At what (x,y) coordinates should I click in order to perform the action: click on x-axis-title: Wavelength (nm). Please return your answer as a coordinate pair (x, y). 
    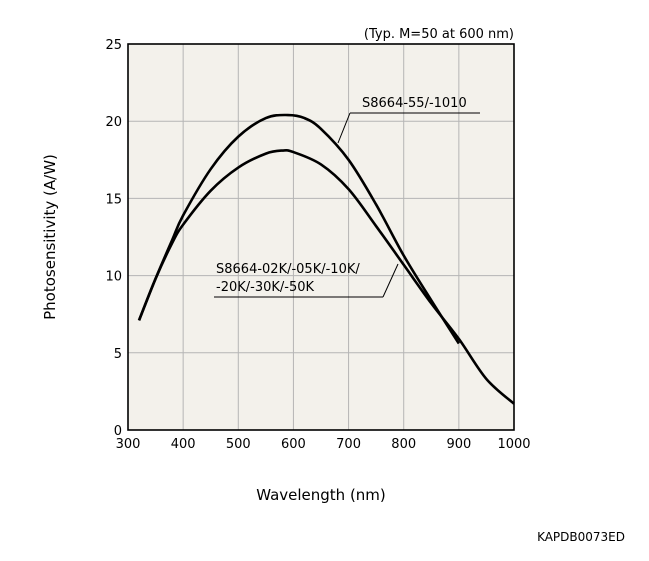
    Looking at the image, I should click on (321, 495).